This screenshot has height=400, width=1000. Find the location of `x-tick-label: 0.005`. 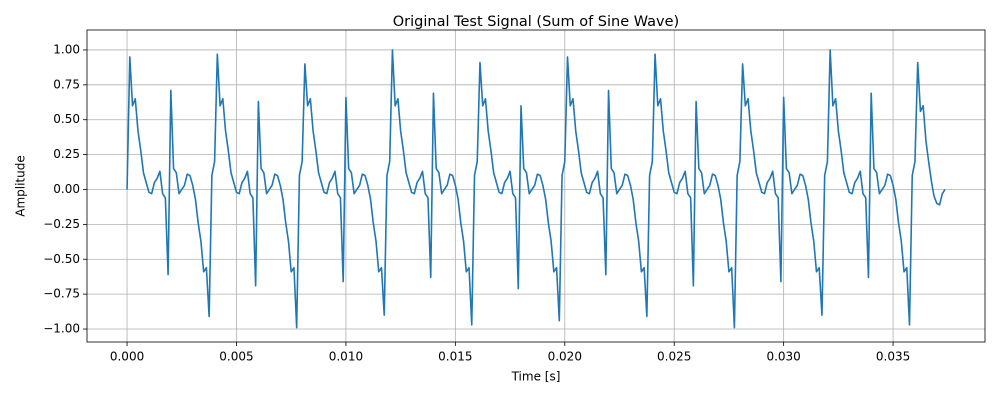

x-tick-label: 0.005 is located at coordinates (236, 357).